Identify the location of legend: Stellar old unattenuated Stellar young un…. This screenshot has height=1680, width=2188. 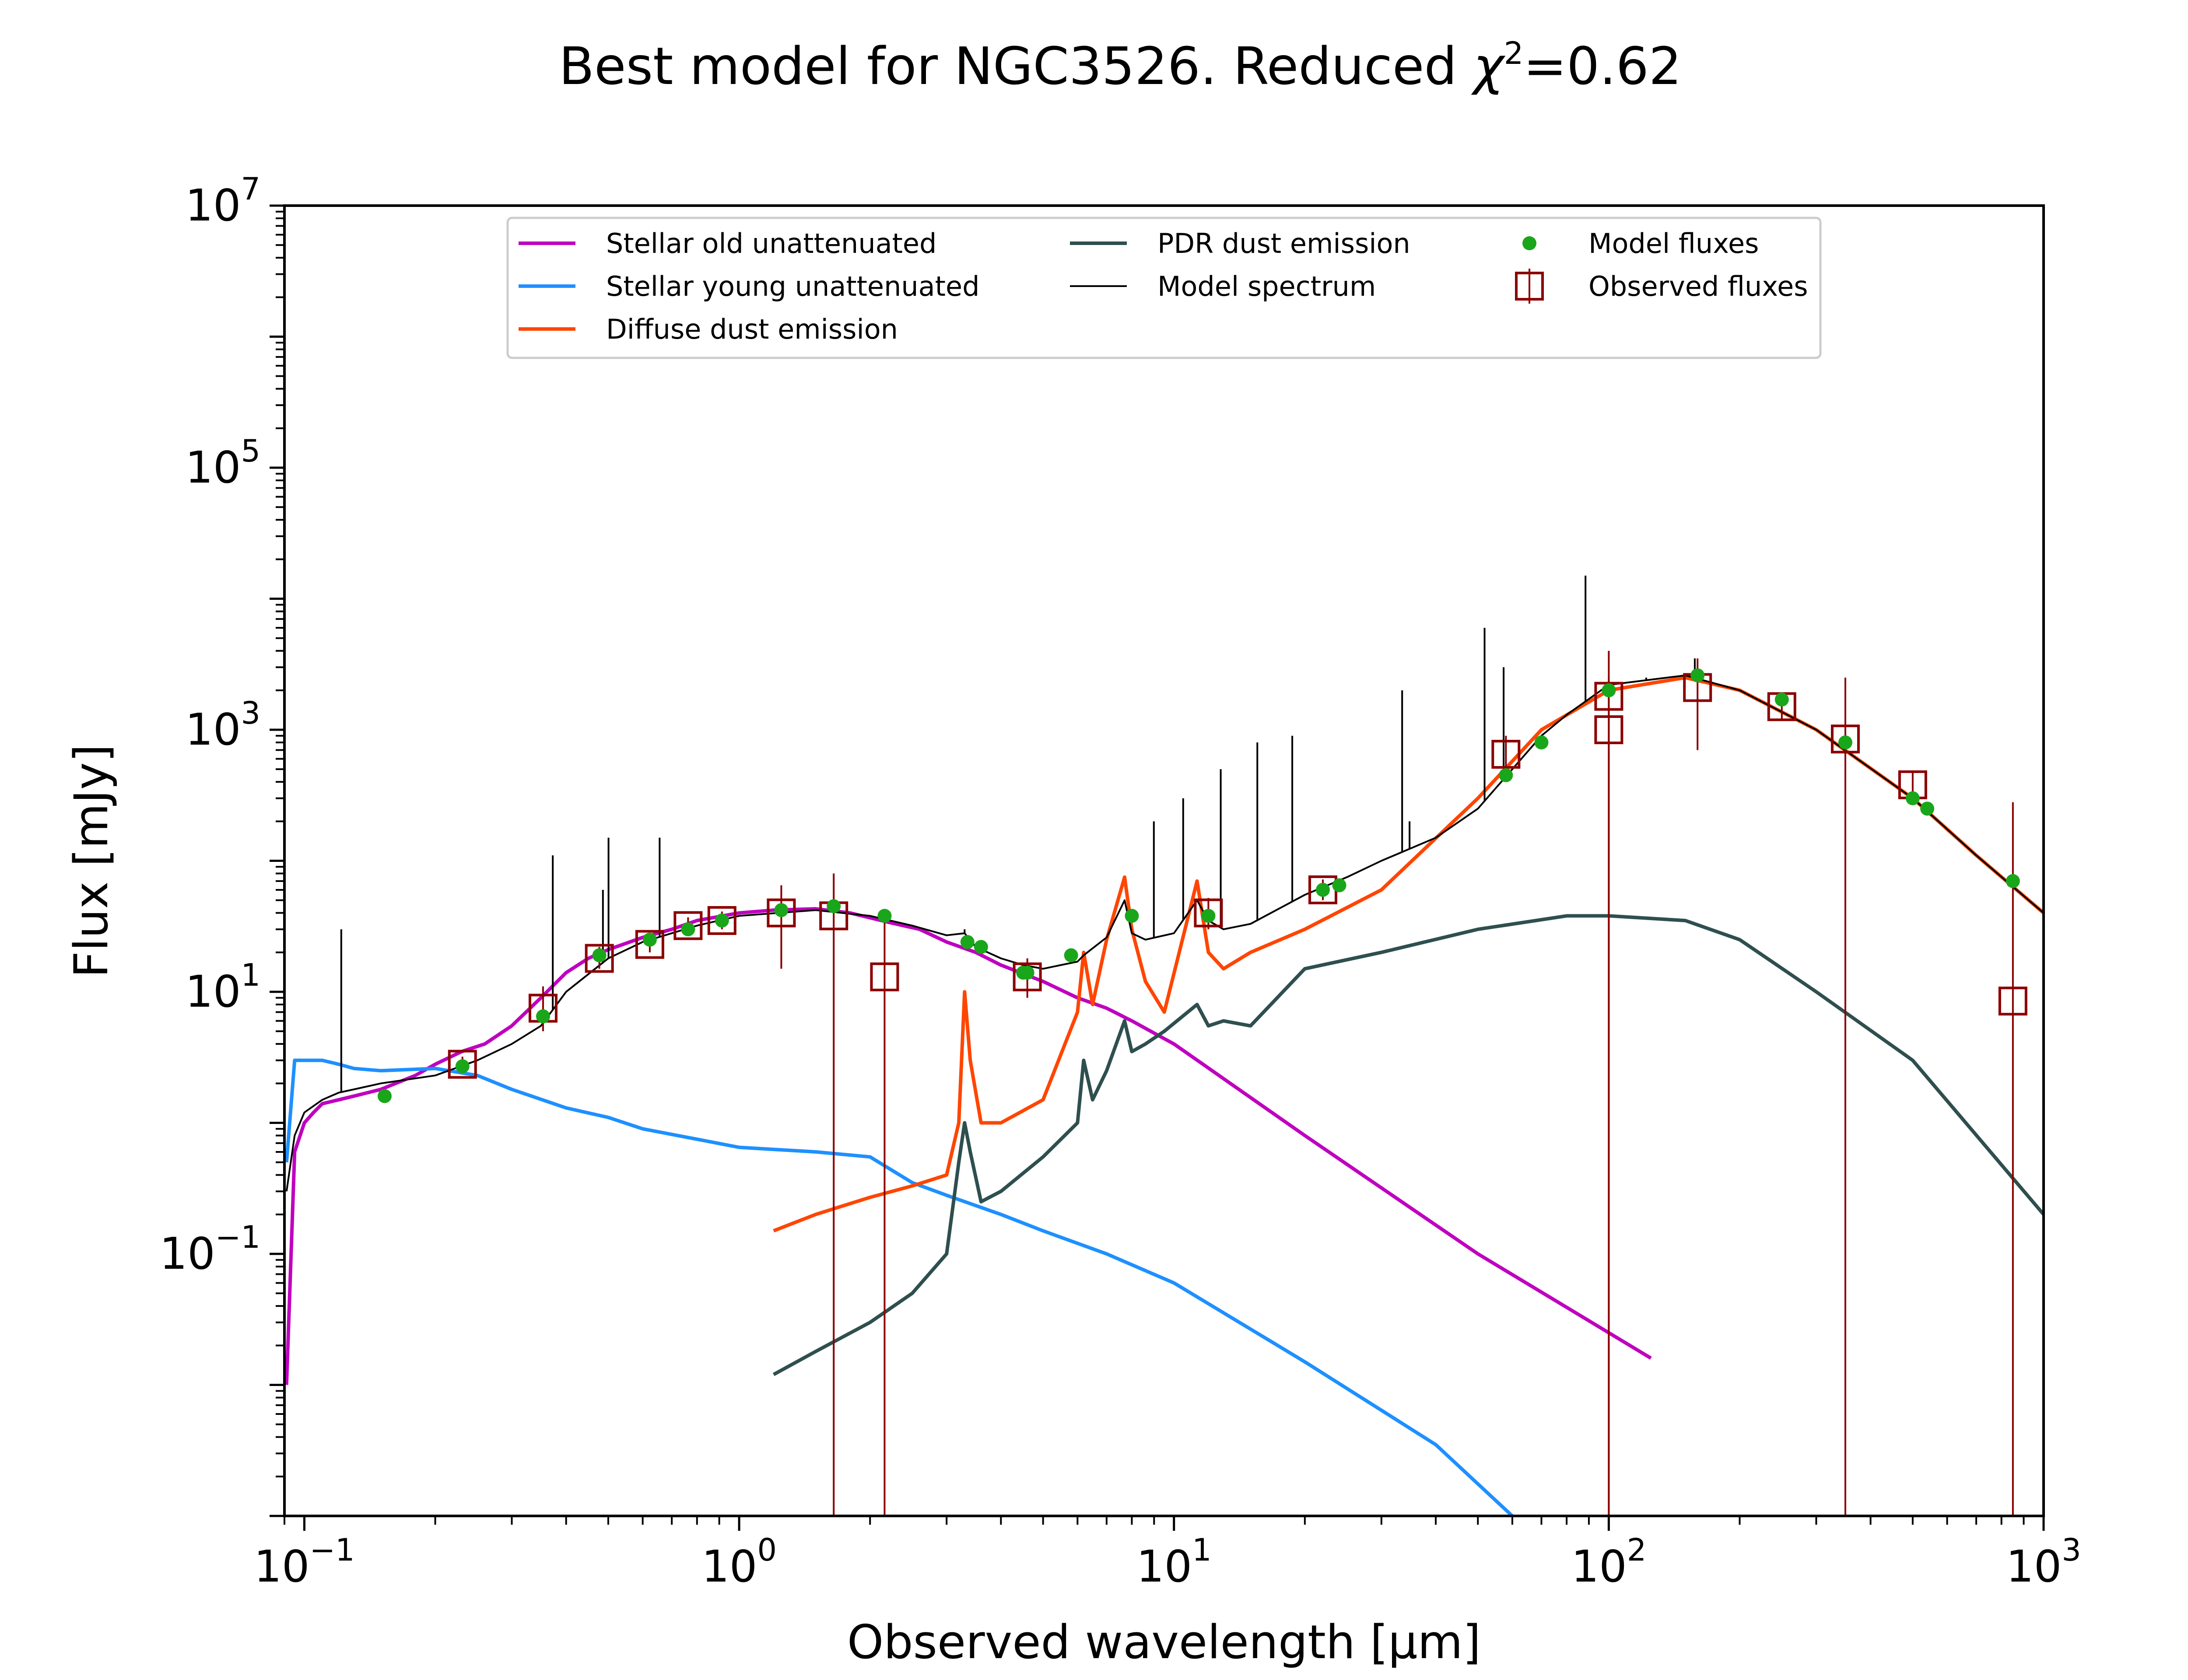
(1164, 288).